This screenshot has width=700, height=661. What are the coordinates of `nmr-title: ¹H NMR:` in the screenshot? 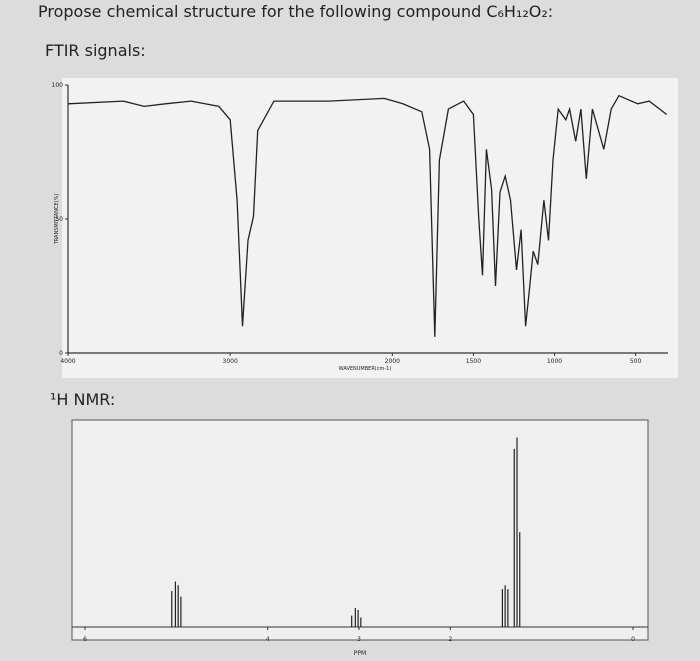 It's located at (82, 399).